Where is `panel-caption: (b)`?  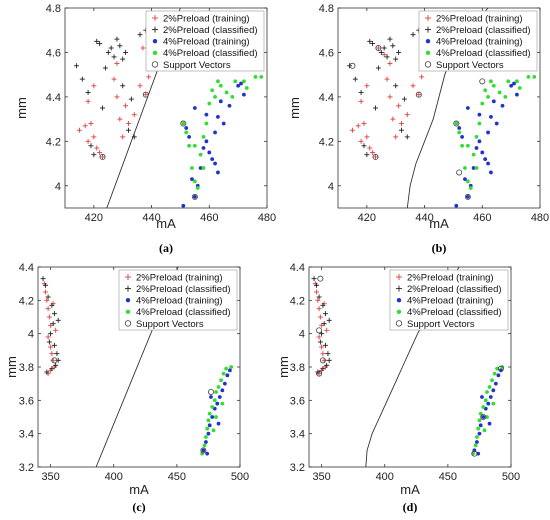
panel-caption: (b) is located at coordinates (439, 248).